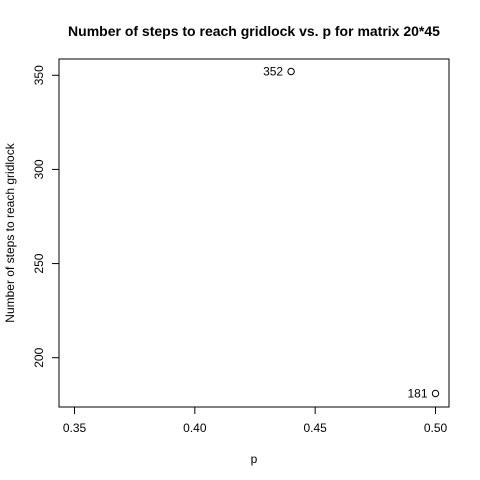  What do you see at coordinates (255, 420) in the screenshot?
I see `x-axis: 0.35 0.40 0.45 0.50` at bounding box center [255, 420].